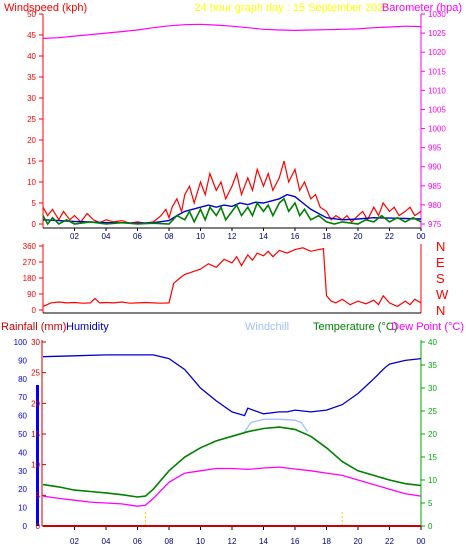 The width and height of the screenshot is (466, 555). I want to click on humidity-tick-label: 60, so click(22, 416).